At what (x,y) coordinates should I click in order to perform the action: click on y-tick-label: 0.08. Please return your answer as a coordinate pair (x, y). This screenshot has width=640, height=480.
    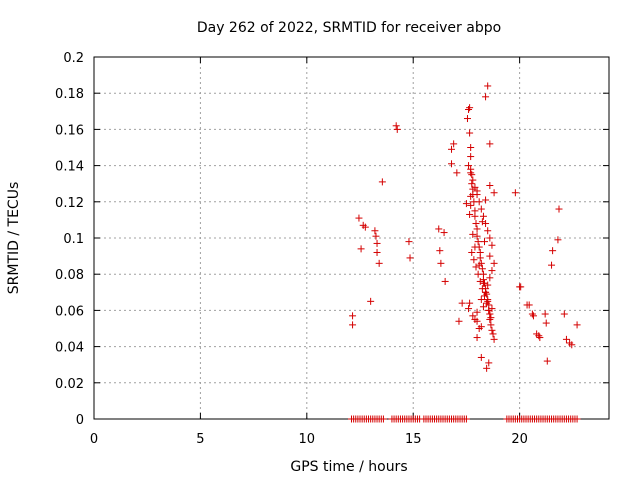
    Looking at the image, I should click on (69, 275).